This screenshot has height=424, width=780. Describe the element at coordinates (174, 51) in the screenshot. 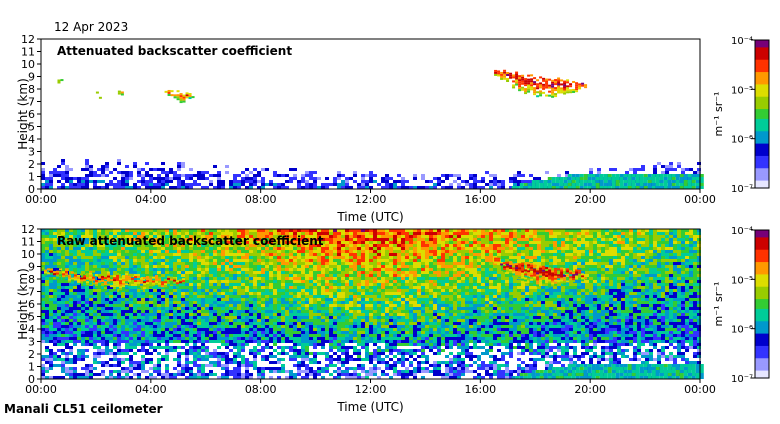

I see `panel-title: Attenuated backscatter coefficient` at that location.